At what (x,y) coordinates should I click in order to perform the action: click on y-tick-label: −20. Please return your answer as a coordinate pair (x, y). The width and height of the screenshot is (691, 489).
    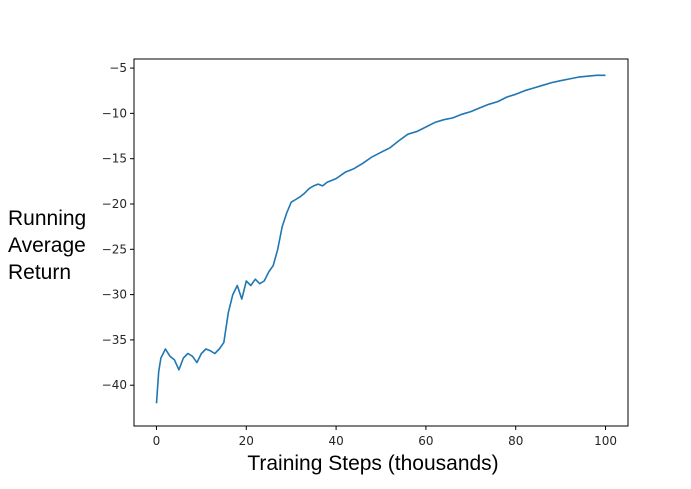
    Looking at the image, I should click on (114, 204).